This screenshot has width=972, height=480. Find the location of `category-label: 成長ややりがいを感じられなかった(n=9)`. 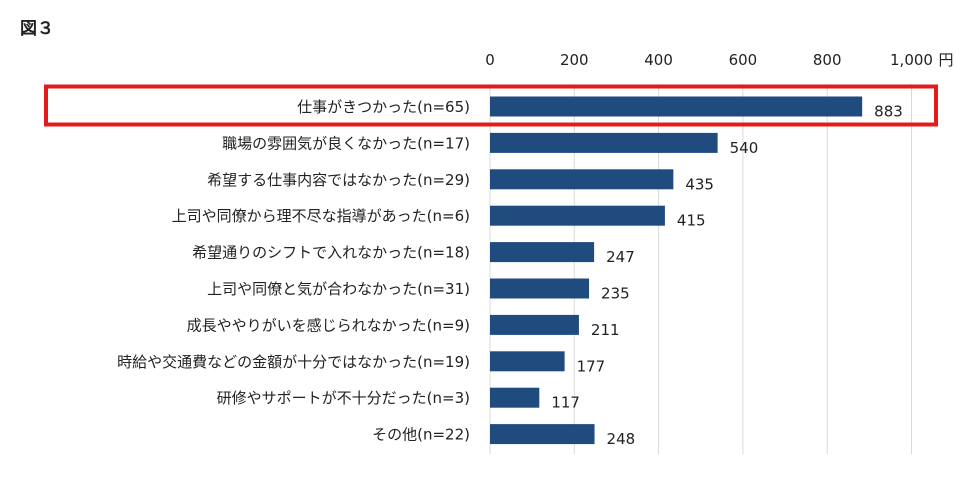

category-label: 成長ややりがいを感じられなかった(n=9) is located at coordinates (328, 325).